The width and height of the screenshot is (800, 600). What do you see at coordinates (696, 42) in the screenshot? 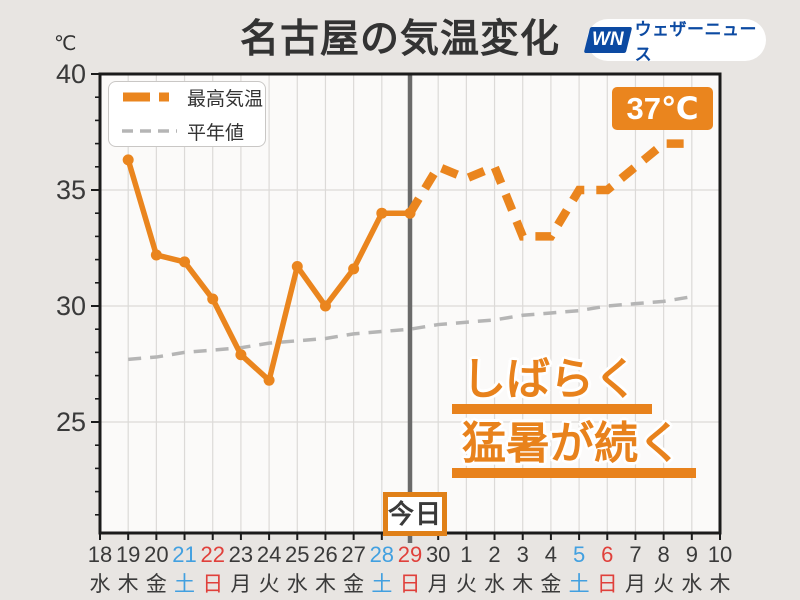
I see `weathernews-logo-text: ウェザーニュース` at bounding box center [696, 42].